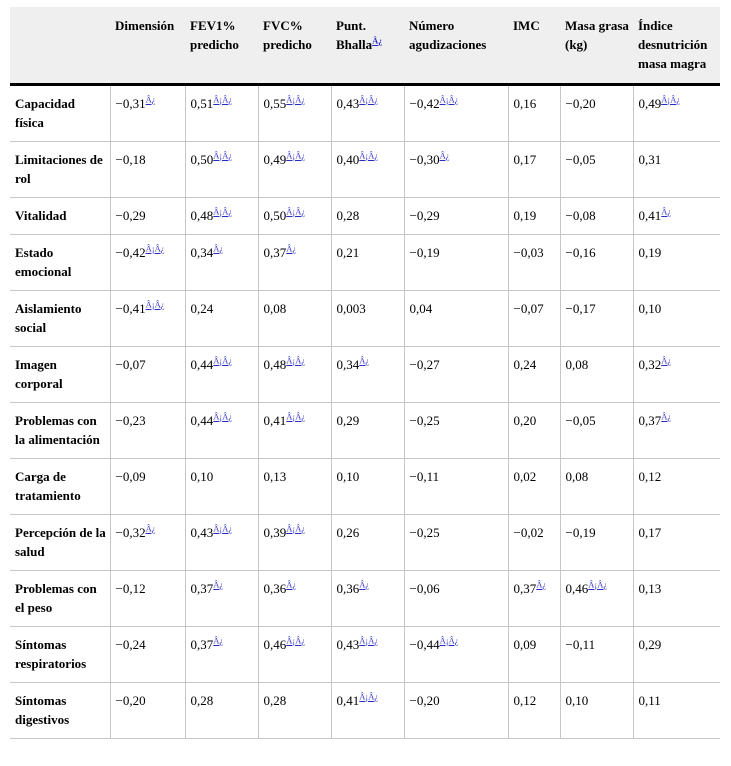  Describe the element at coordinates (456, 169) in the screenshot. I see `value-cell: −0,30Â¿` at that location.